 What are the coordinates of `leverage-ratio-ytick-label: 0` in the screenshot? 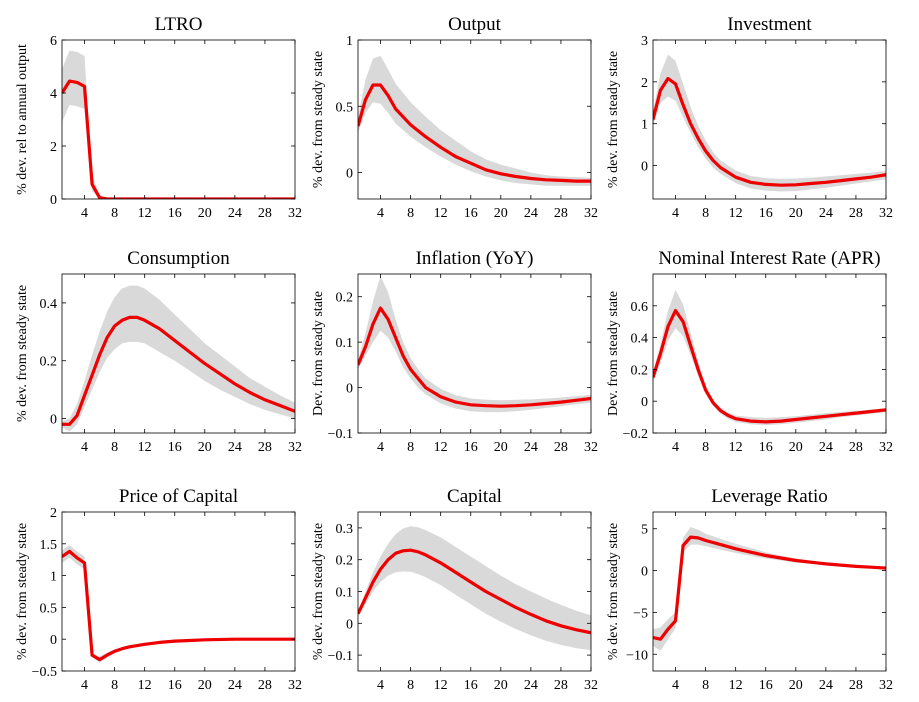 It's located at (644, 572).